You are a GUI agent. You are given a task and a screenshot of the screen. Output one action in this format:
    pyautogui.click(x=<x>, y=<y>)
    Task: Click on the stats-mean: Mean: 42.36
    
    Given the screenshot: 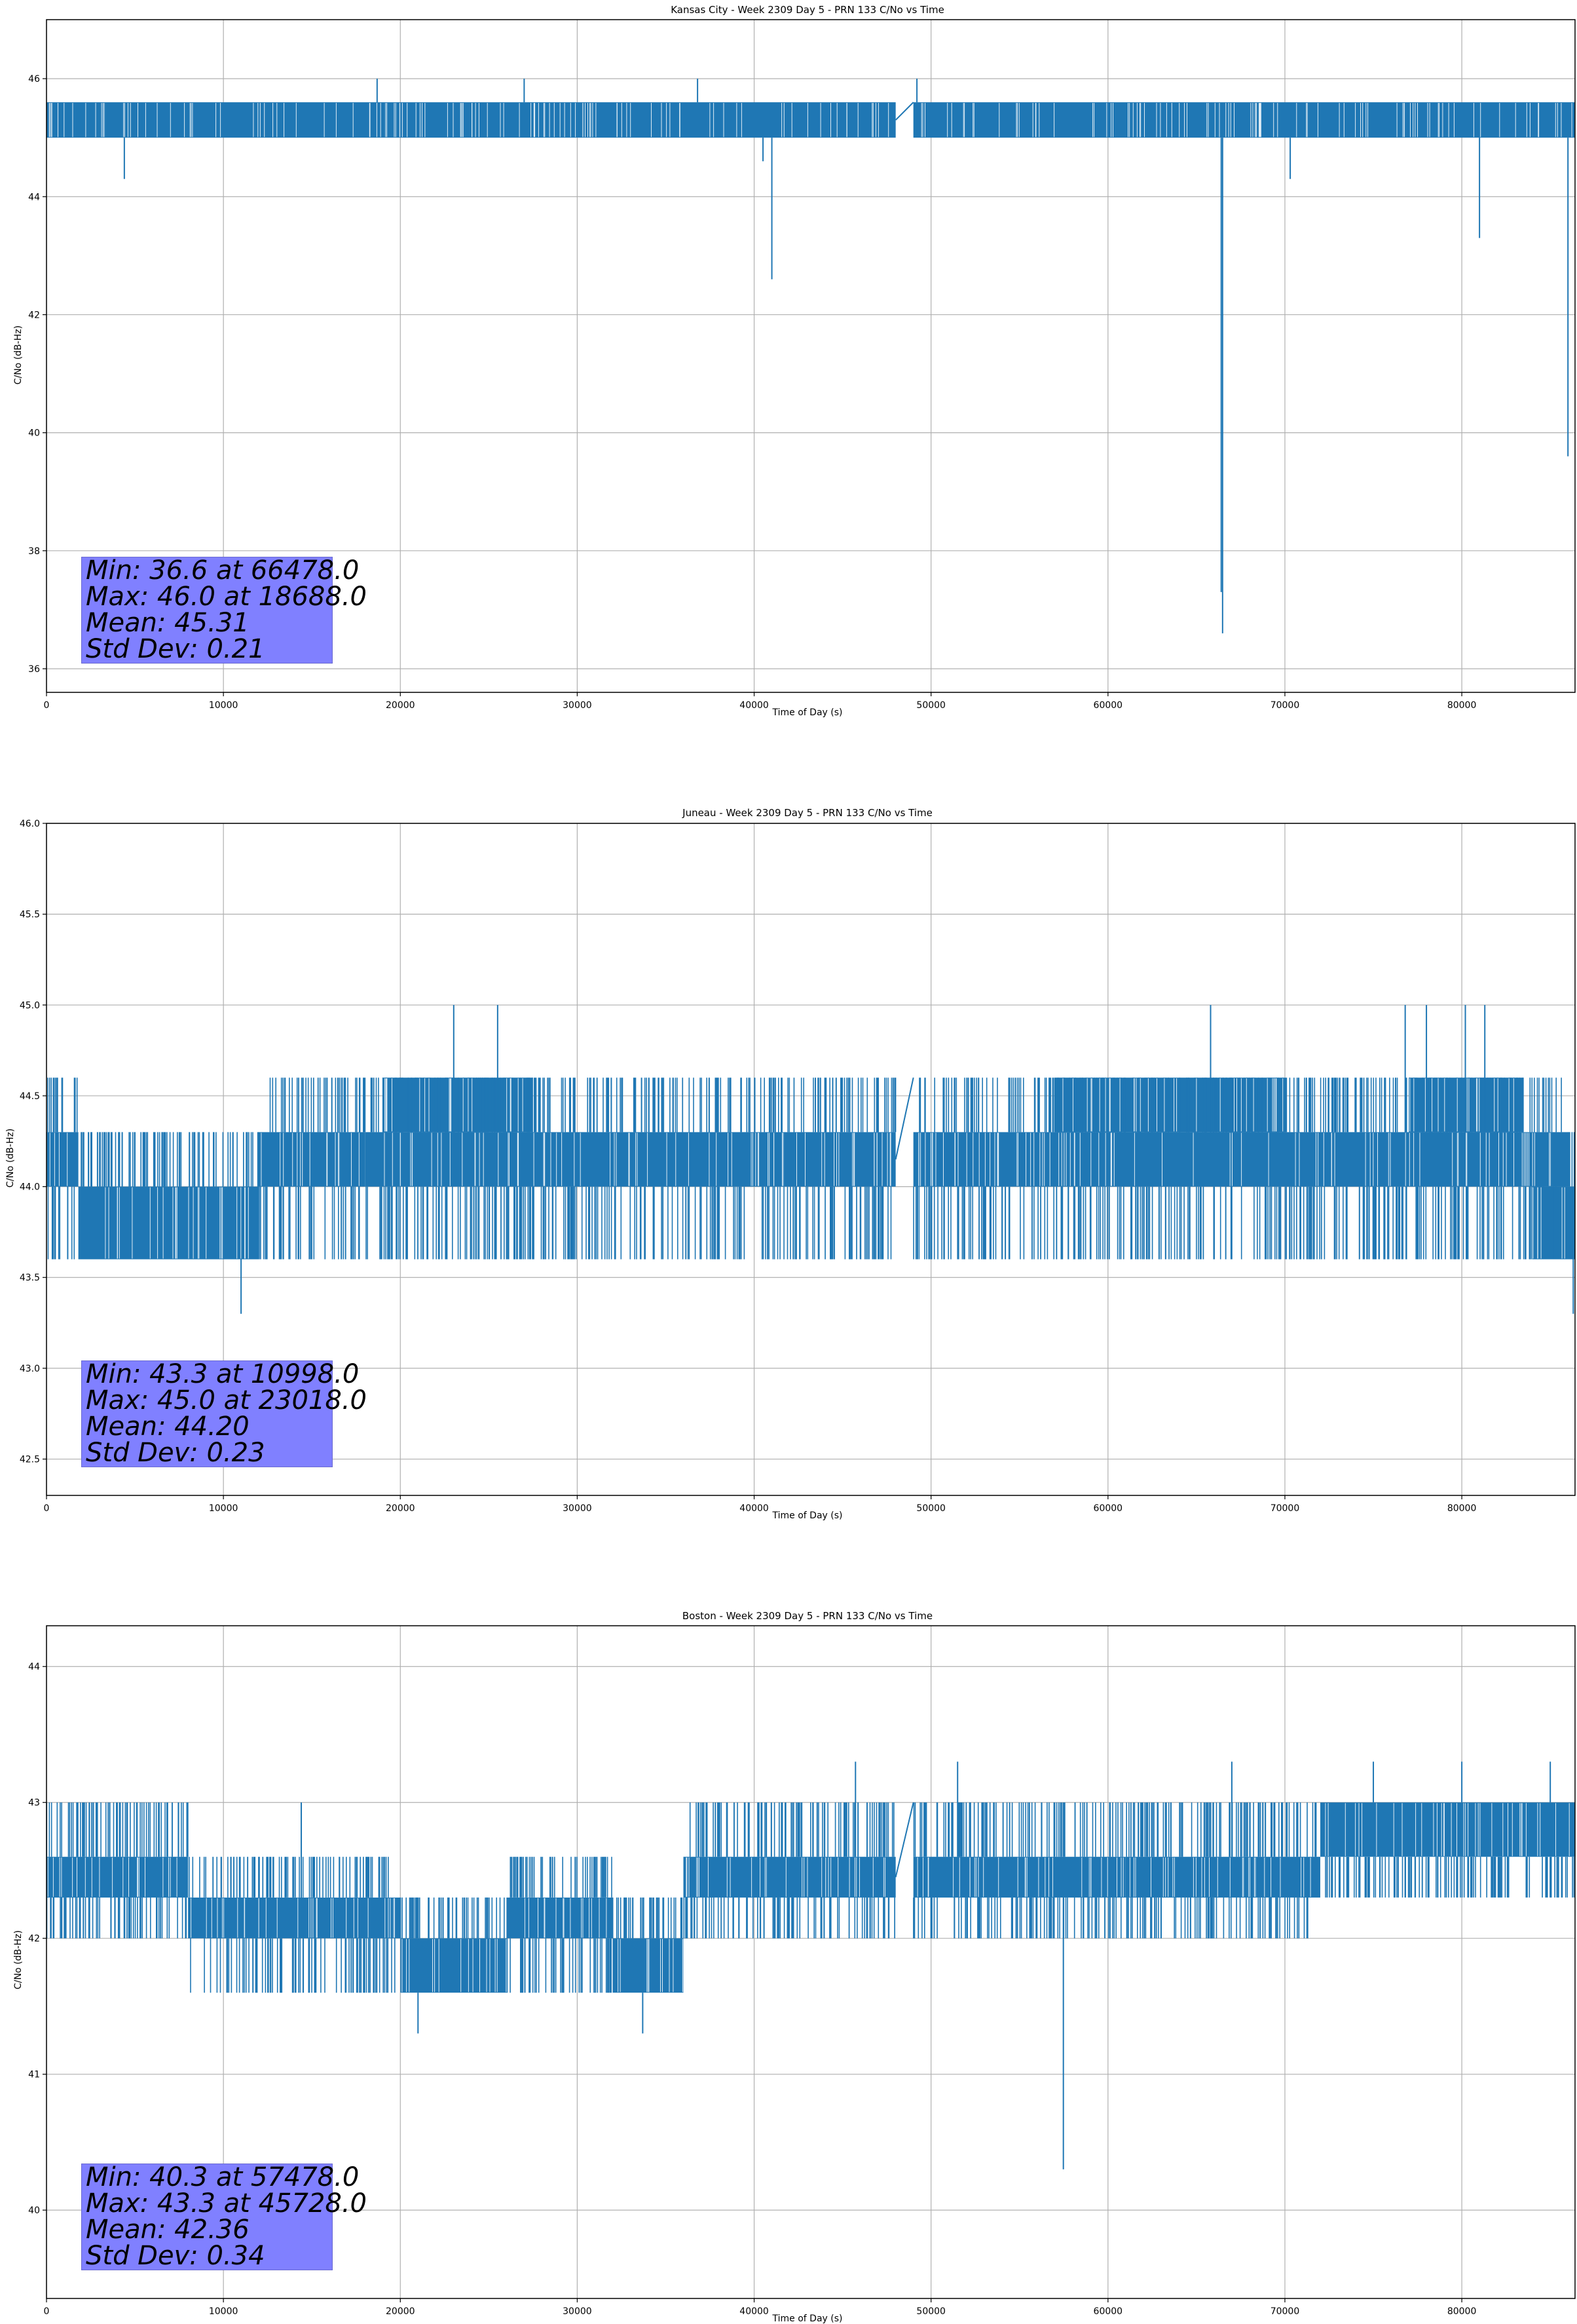 What is the action you would take?
    pyautogui.click(x=168, y=2230)
    